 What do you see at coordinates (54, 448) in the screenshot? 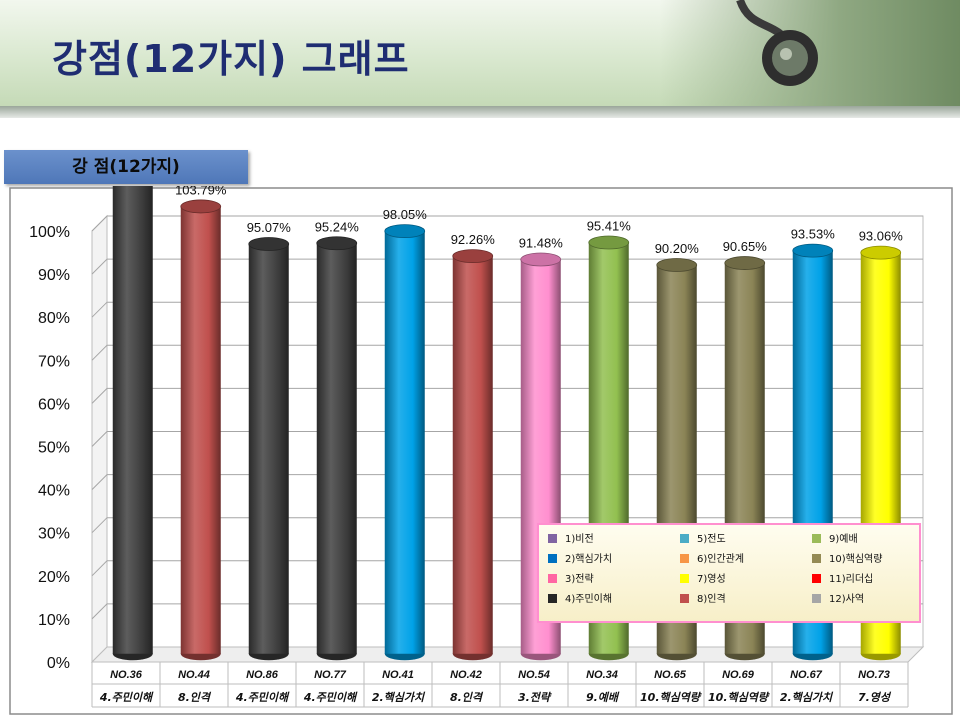
I see `y-tick-label: 50%` at bounding box center [54, 448].